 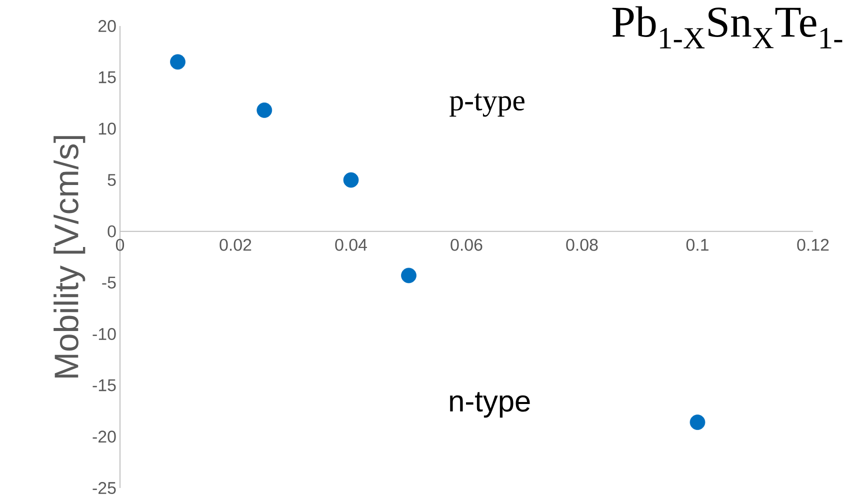 What do you see at coordinates (236, 244) in the screenshot?
I see `x-tick-label: 0.02` at bounding box center [236, 244].